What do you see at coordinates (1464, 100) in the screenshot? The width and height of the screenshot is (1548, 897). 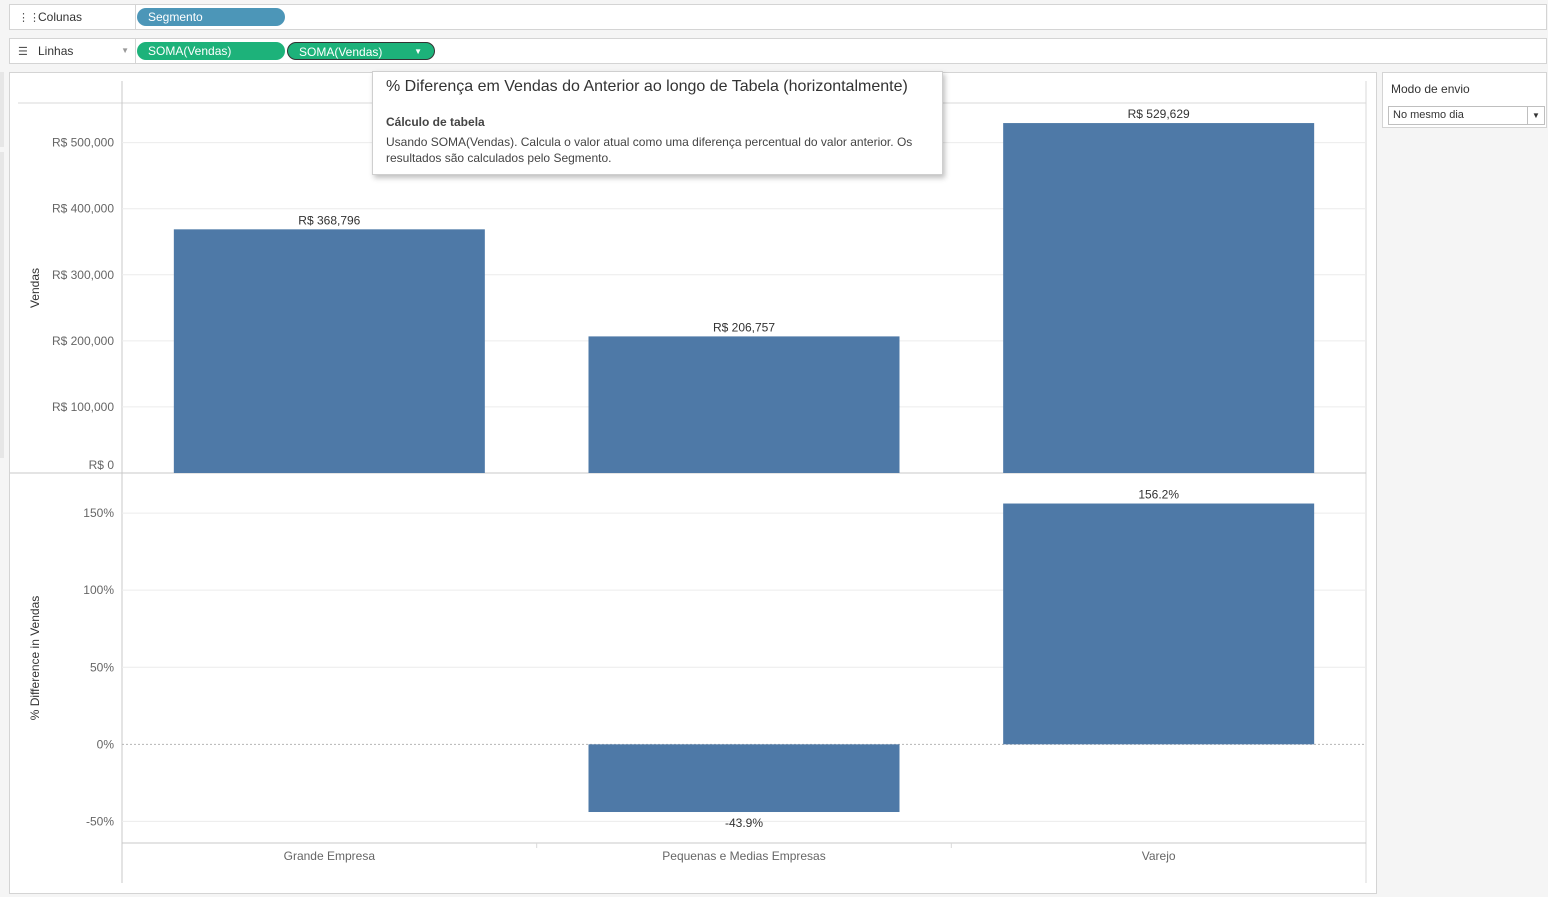 I see `shipping-mode-filter: Modo de envio No mesmo dia ▼` at bounding box center [1464, 100].